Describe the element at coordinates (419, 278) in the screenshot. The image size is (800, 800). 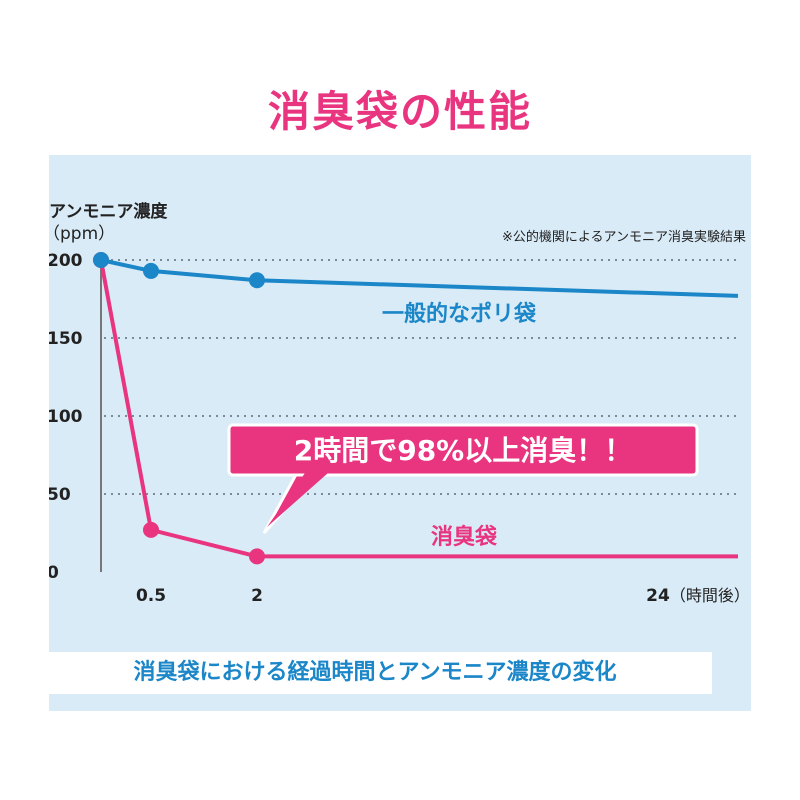
I see `series-line` at that location.